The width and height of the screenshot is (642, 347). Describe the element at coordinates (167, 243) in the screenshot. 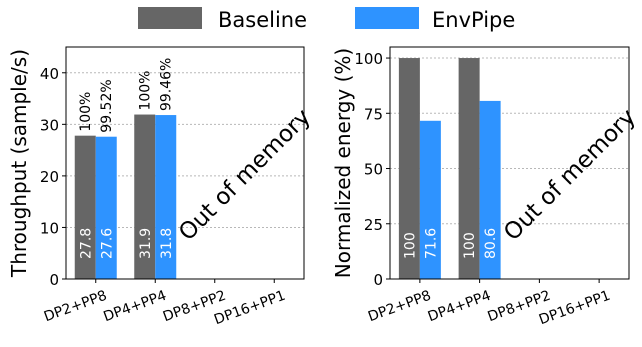

I see `bar-value-label: 31.8` at that location.